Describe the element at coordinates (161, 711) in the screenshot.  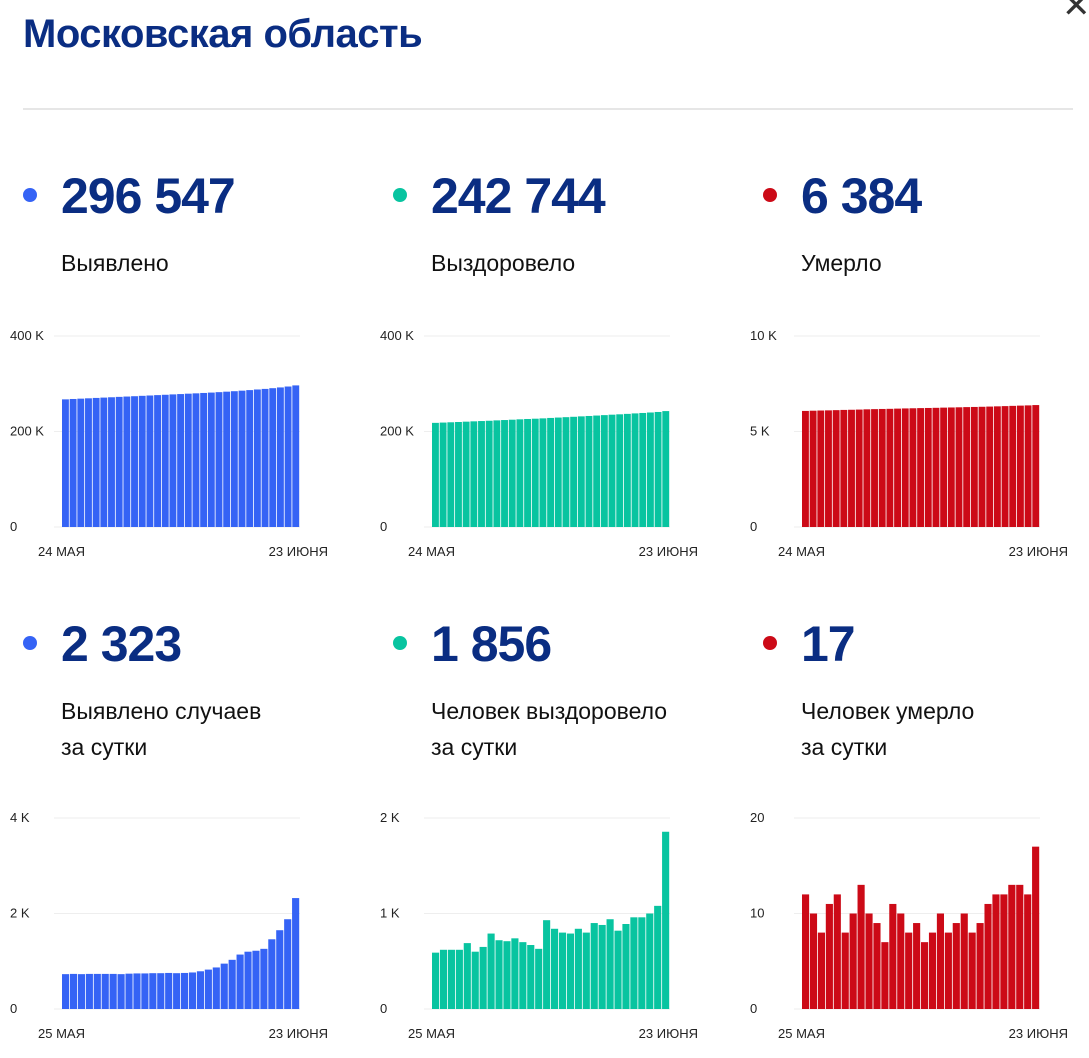
I see `stat-label-line1: Выявлено случаев` at that location.